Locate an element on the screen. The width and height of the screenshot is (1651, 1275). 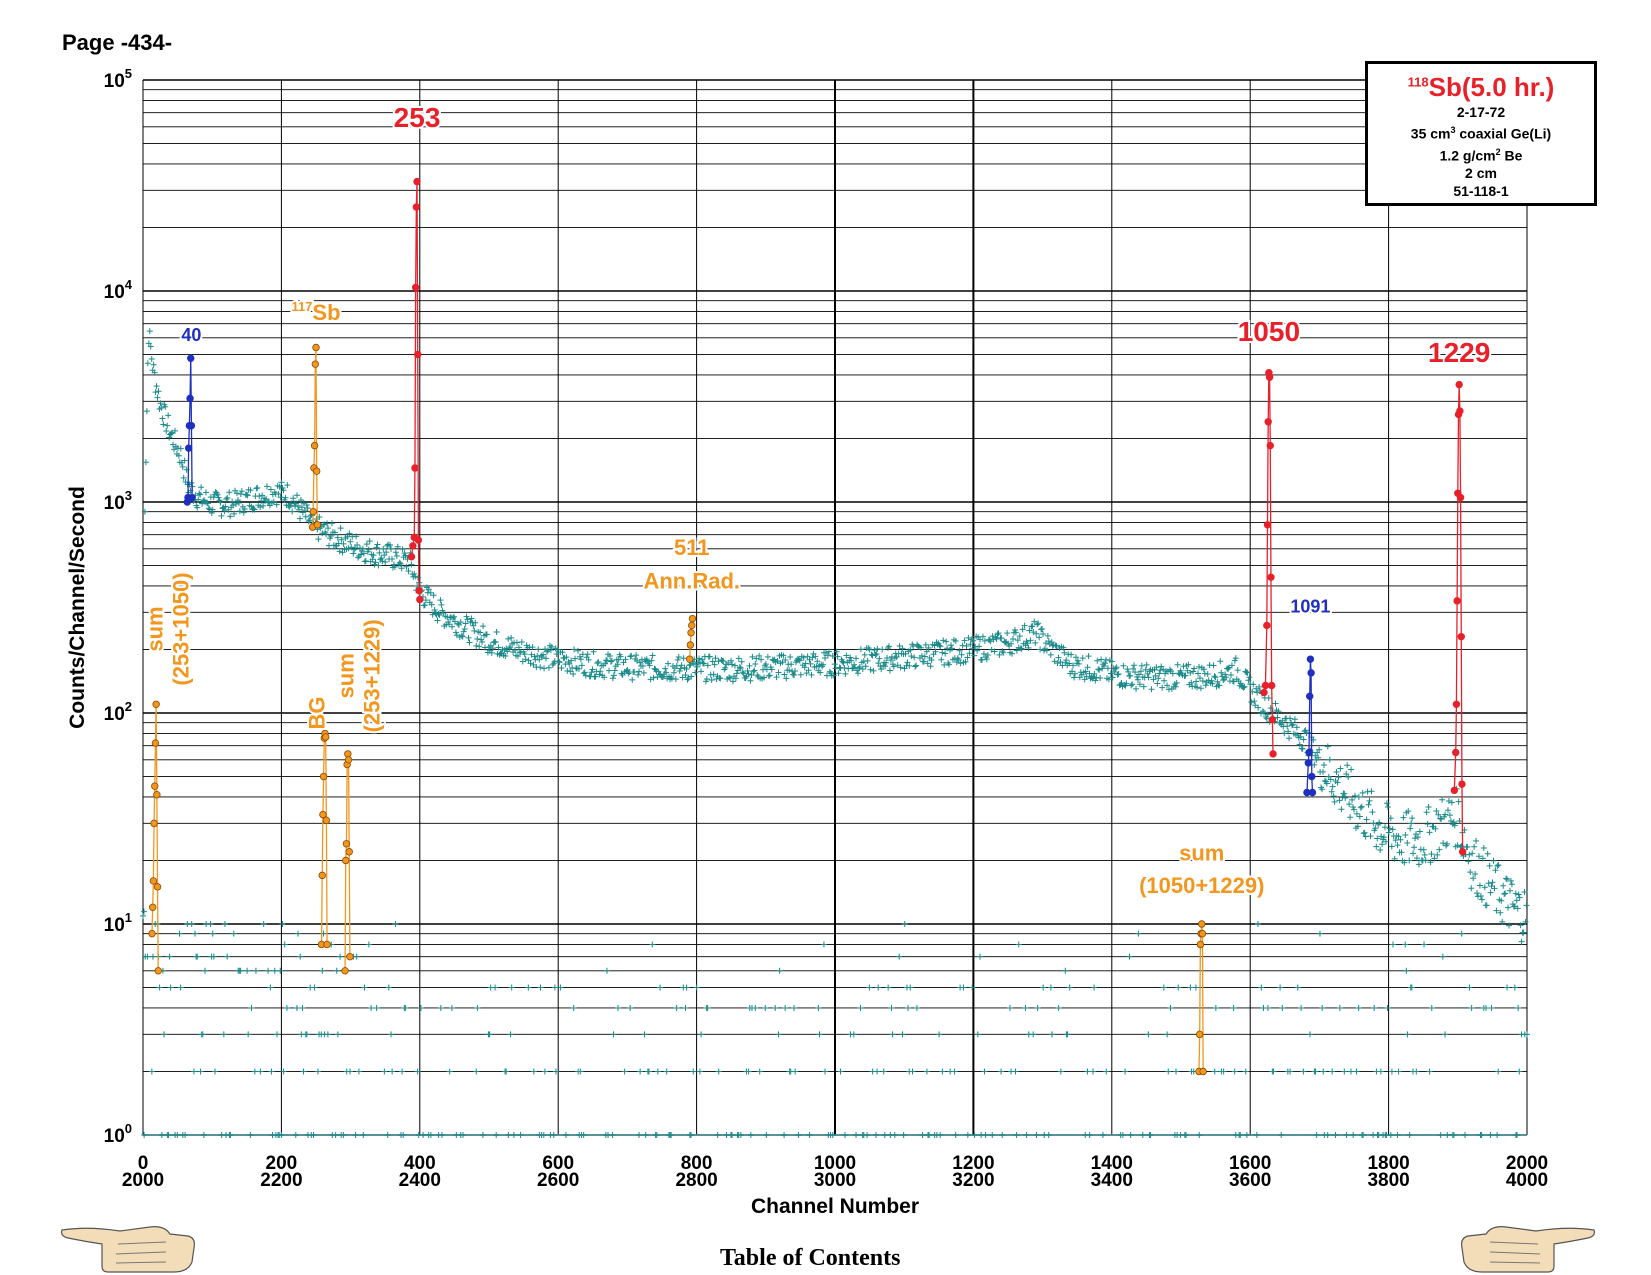
table-of-contents-link: Table of Contents is located at coordinates (810, 1258).